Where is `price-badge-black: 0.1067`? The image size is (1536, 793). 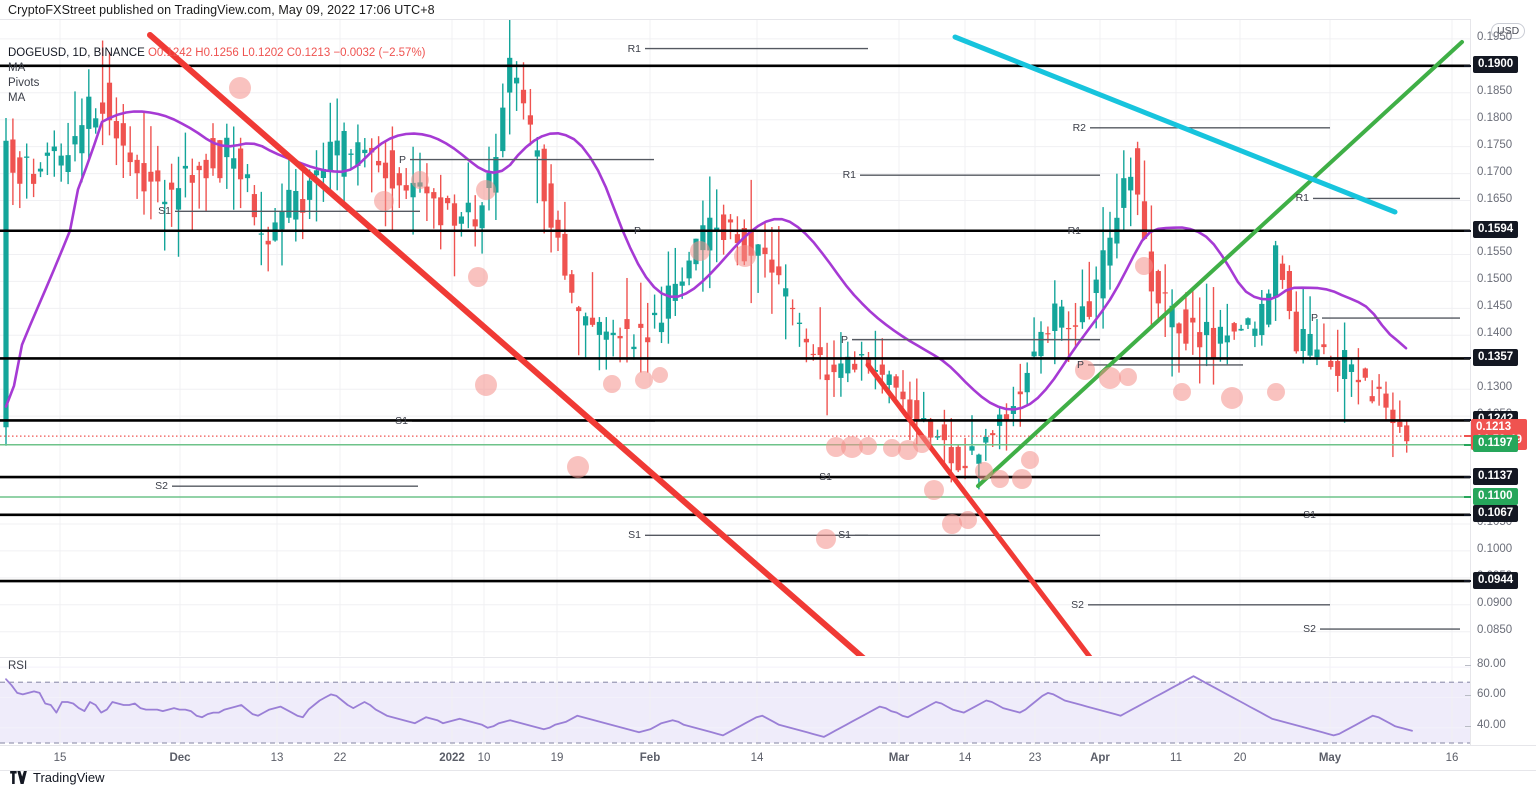 price-badge-black: 0.1067 is located at coordinates (1496, 514).